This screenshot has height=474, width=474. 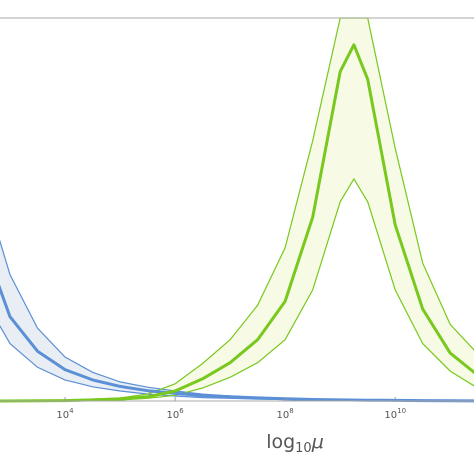 What do you see at coordinates (395, 414) in the screenshot?
I see `x-tick-label-3: 10¹⁰` at bounding box center [395, 414].